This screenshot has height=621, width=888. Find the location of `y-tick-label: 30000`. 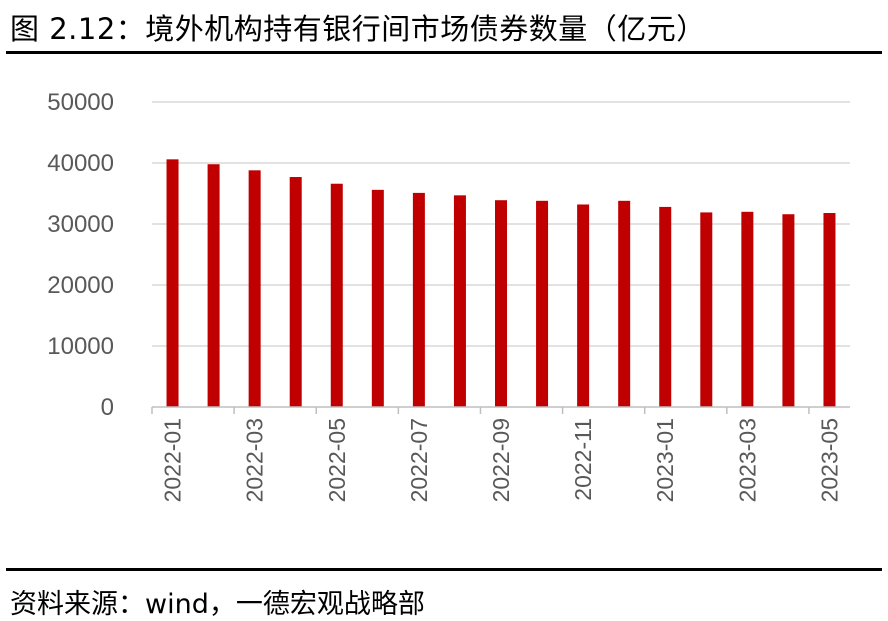

y-tick-label: 30000 is located at coordinates (80, 224).